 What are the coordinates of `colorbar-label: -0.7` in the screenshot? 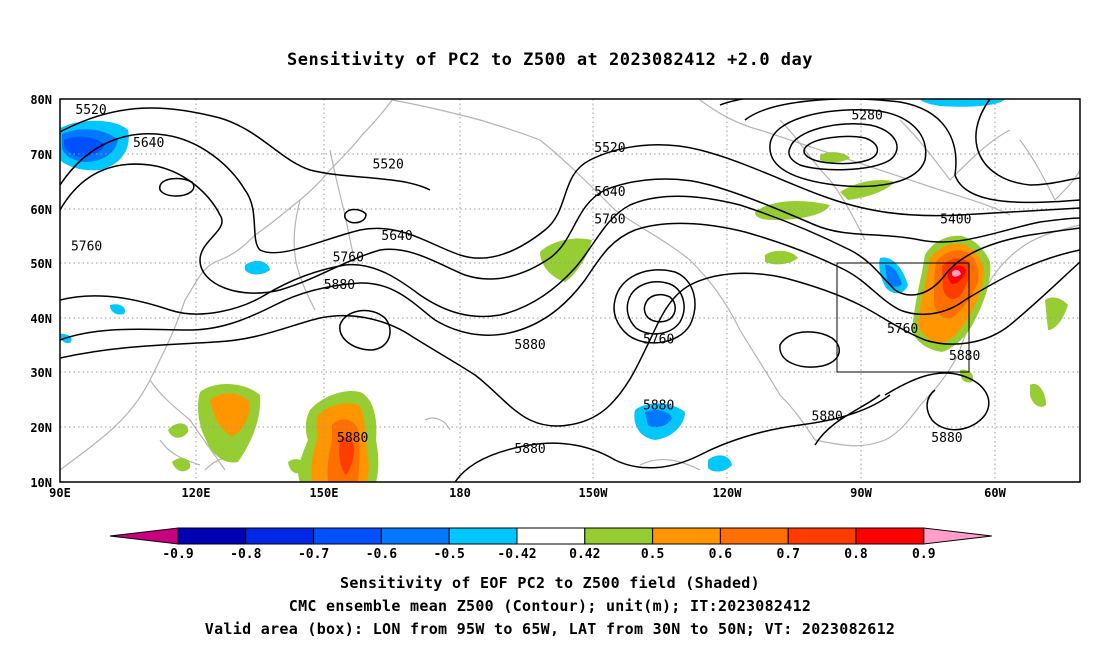 It's located at (313, 554).